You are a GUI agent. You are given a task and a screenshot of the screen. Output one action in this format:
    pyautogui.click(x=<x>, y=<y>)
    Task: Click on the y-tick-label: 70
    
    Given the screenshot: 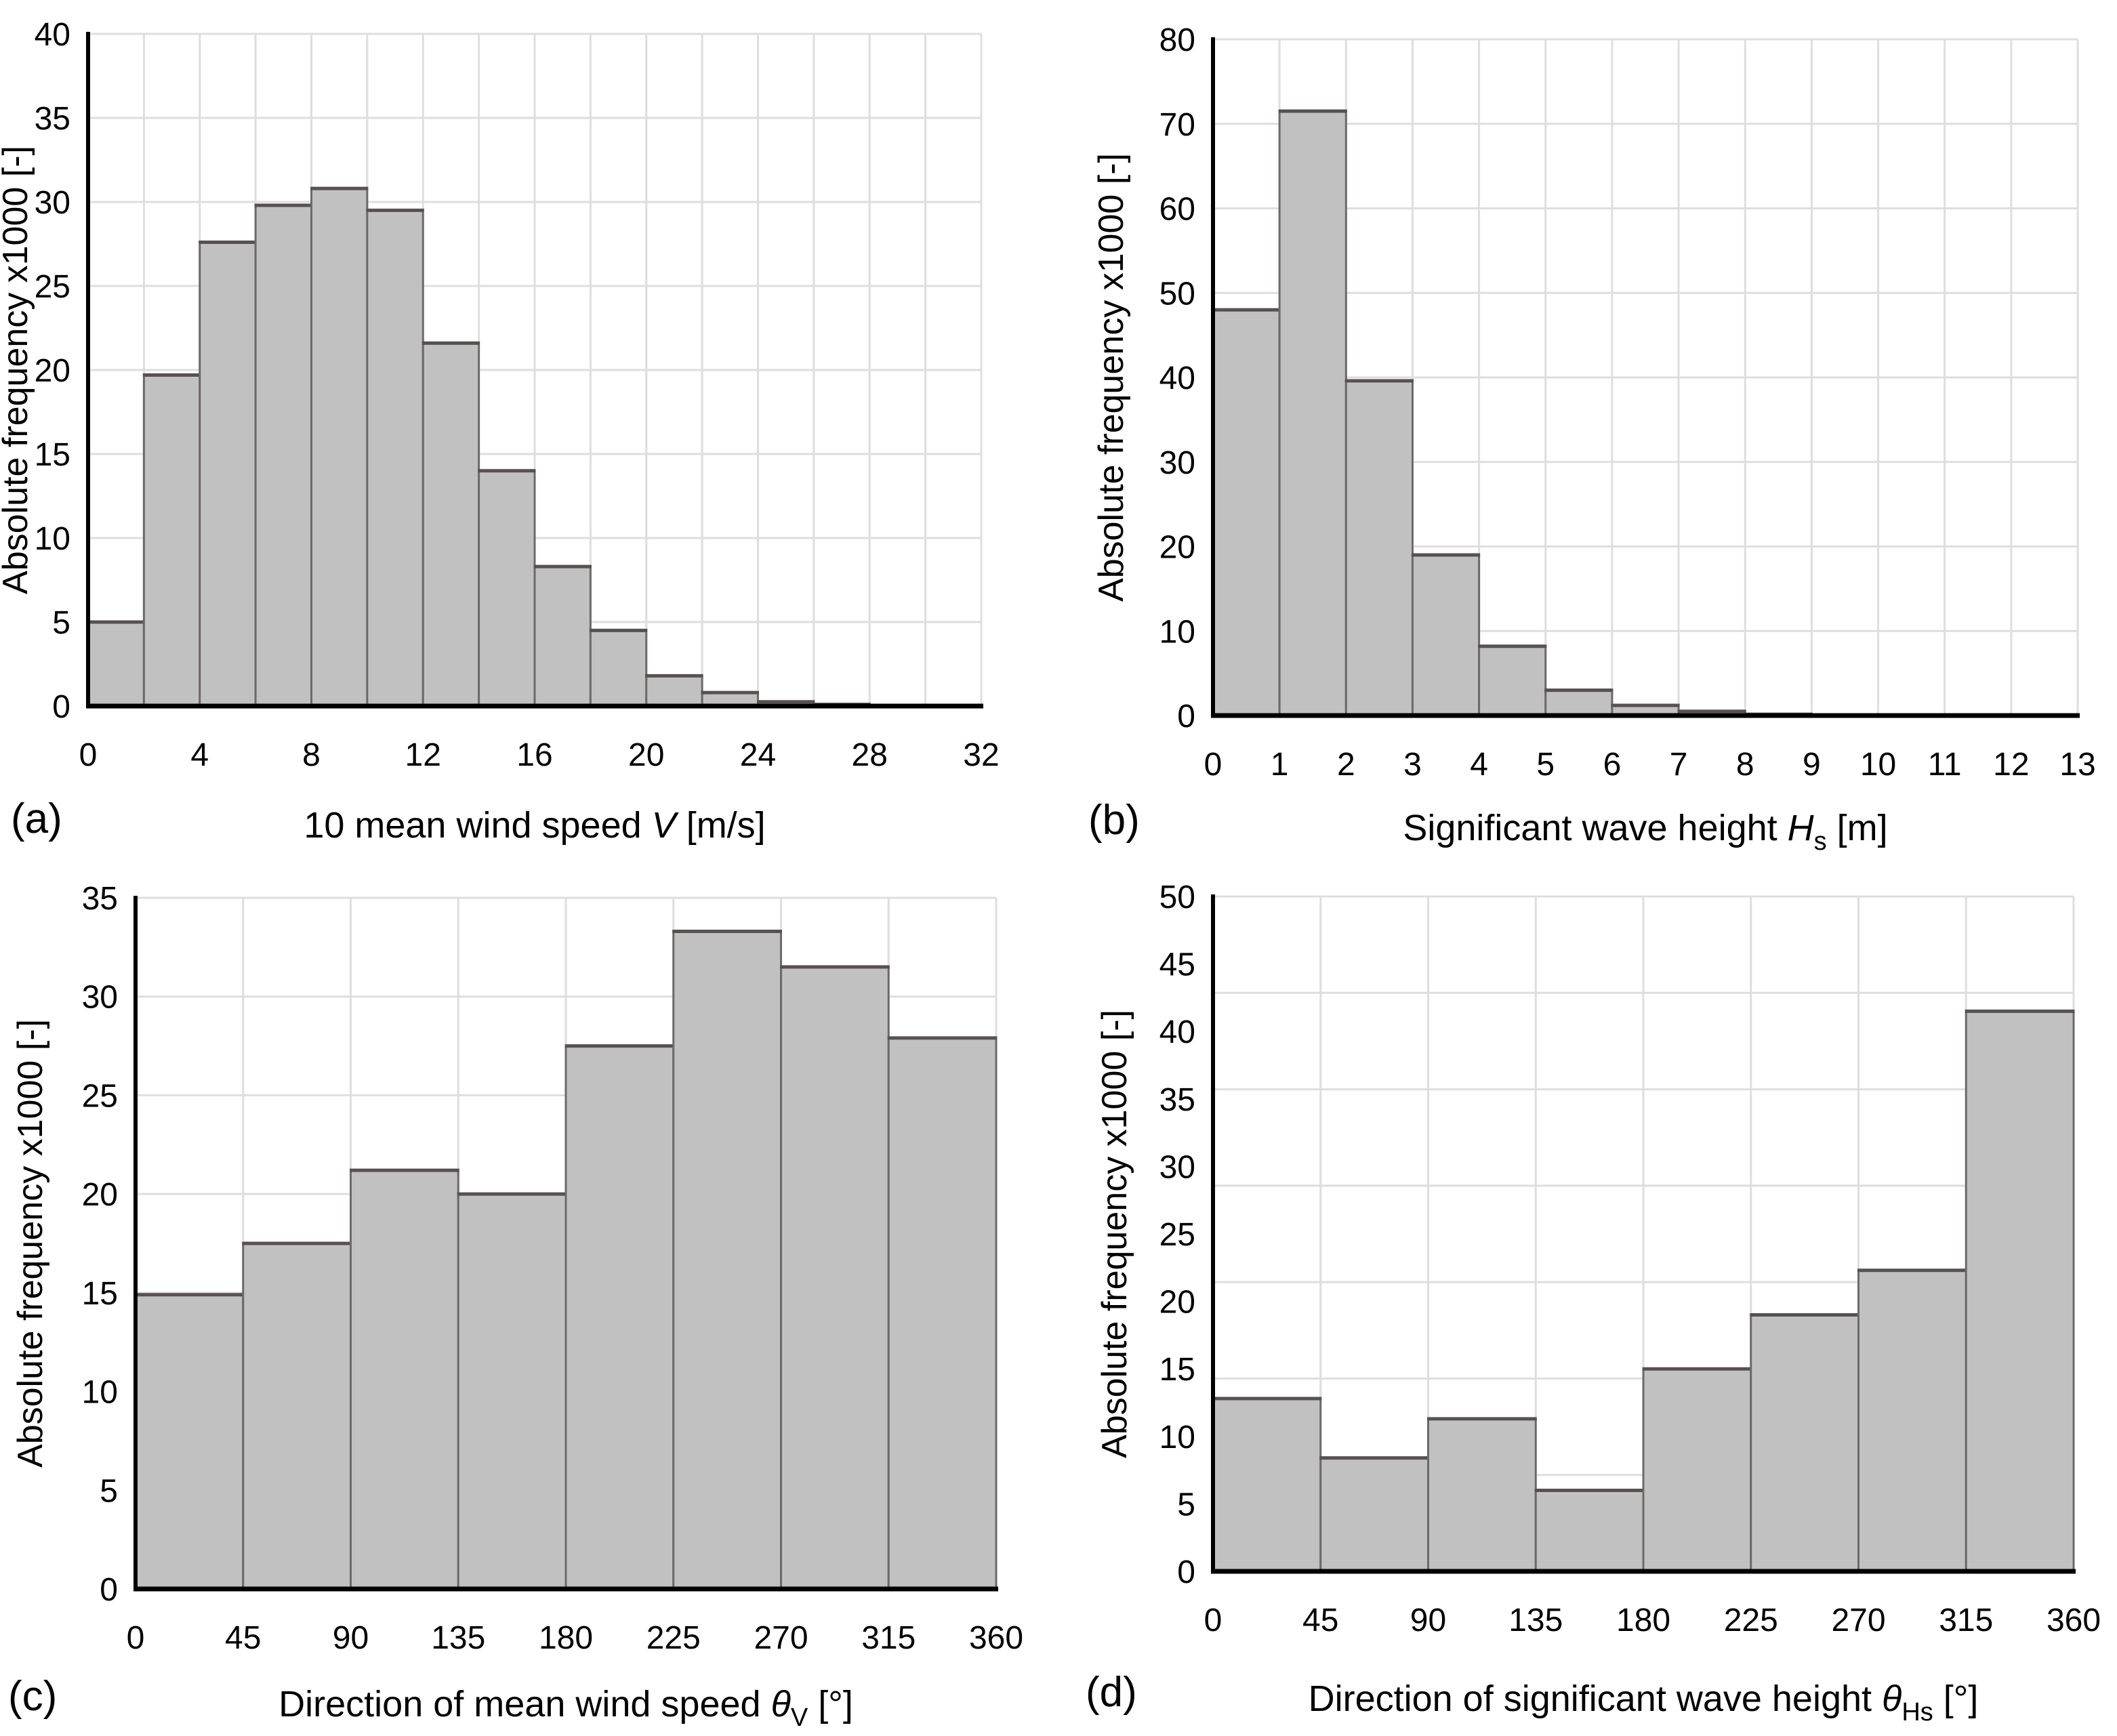 What is the action you would take?
    pyautogui.click(x=1177, y=125)
    